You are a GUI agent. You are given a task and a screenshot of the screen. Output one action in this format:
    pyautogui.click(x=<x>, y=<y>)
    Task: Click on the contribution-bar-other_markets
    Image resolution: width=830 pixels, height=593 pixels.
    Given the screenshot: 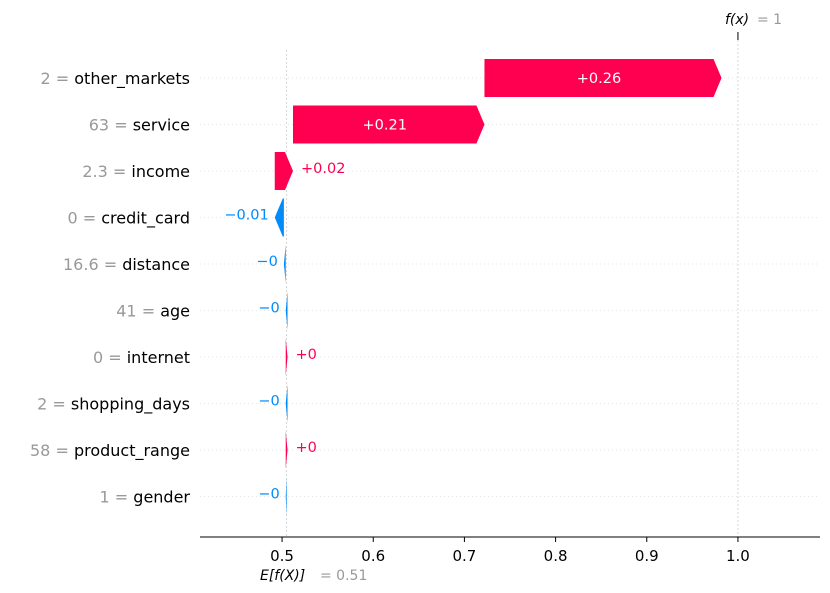 What is the action you would take?
    pyautogui.click(x=603, y=78)
    